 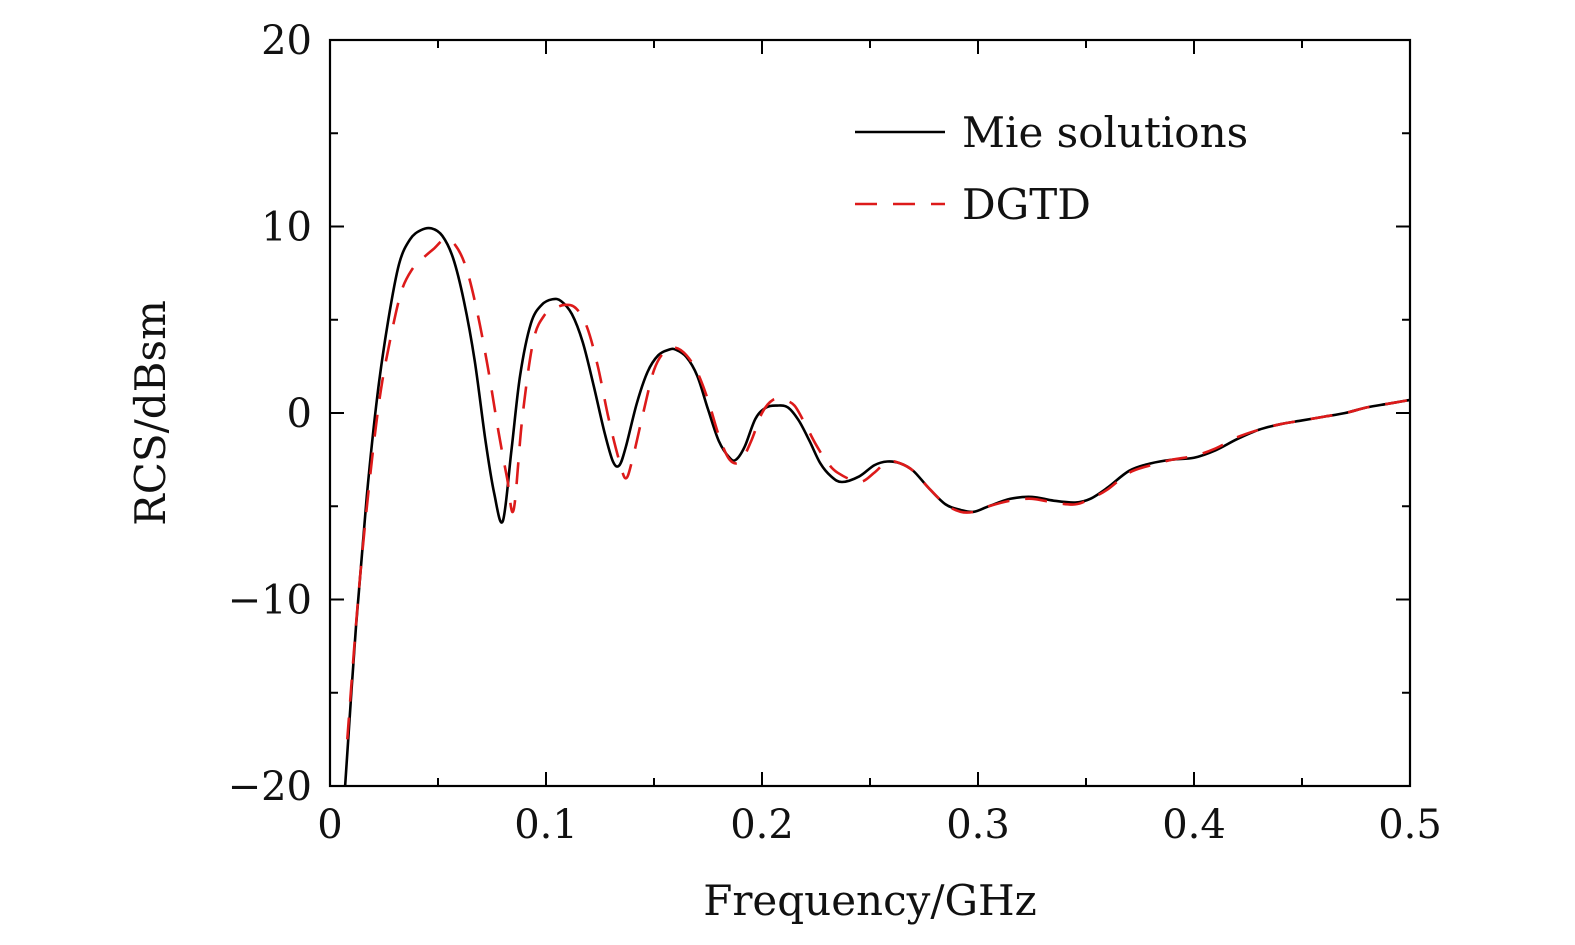 I want to click on legend-label-dgtd: DGTD, so click(x=1026, y=204).